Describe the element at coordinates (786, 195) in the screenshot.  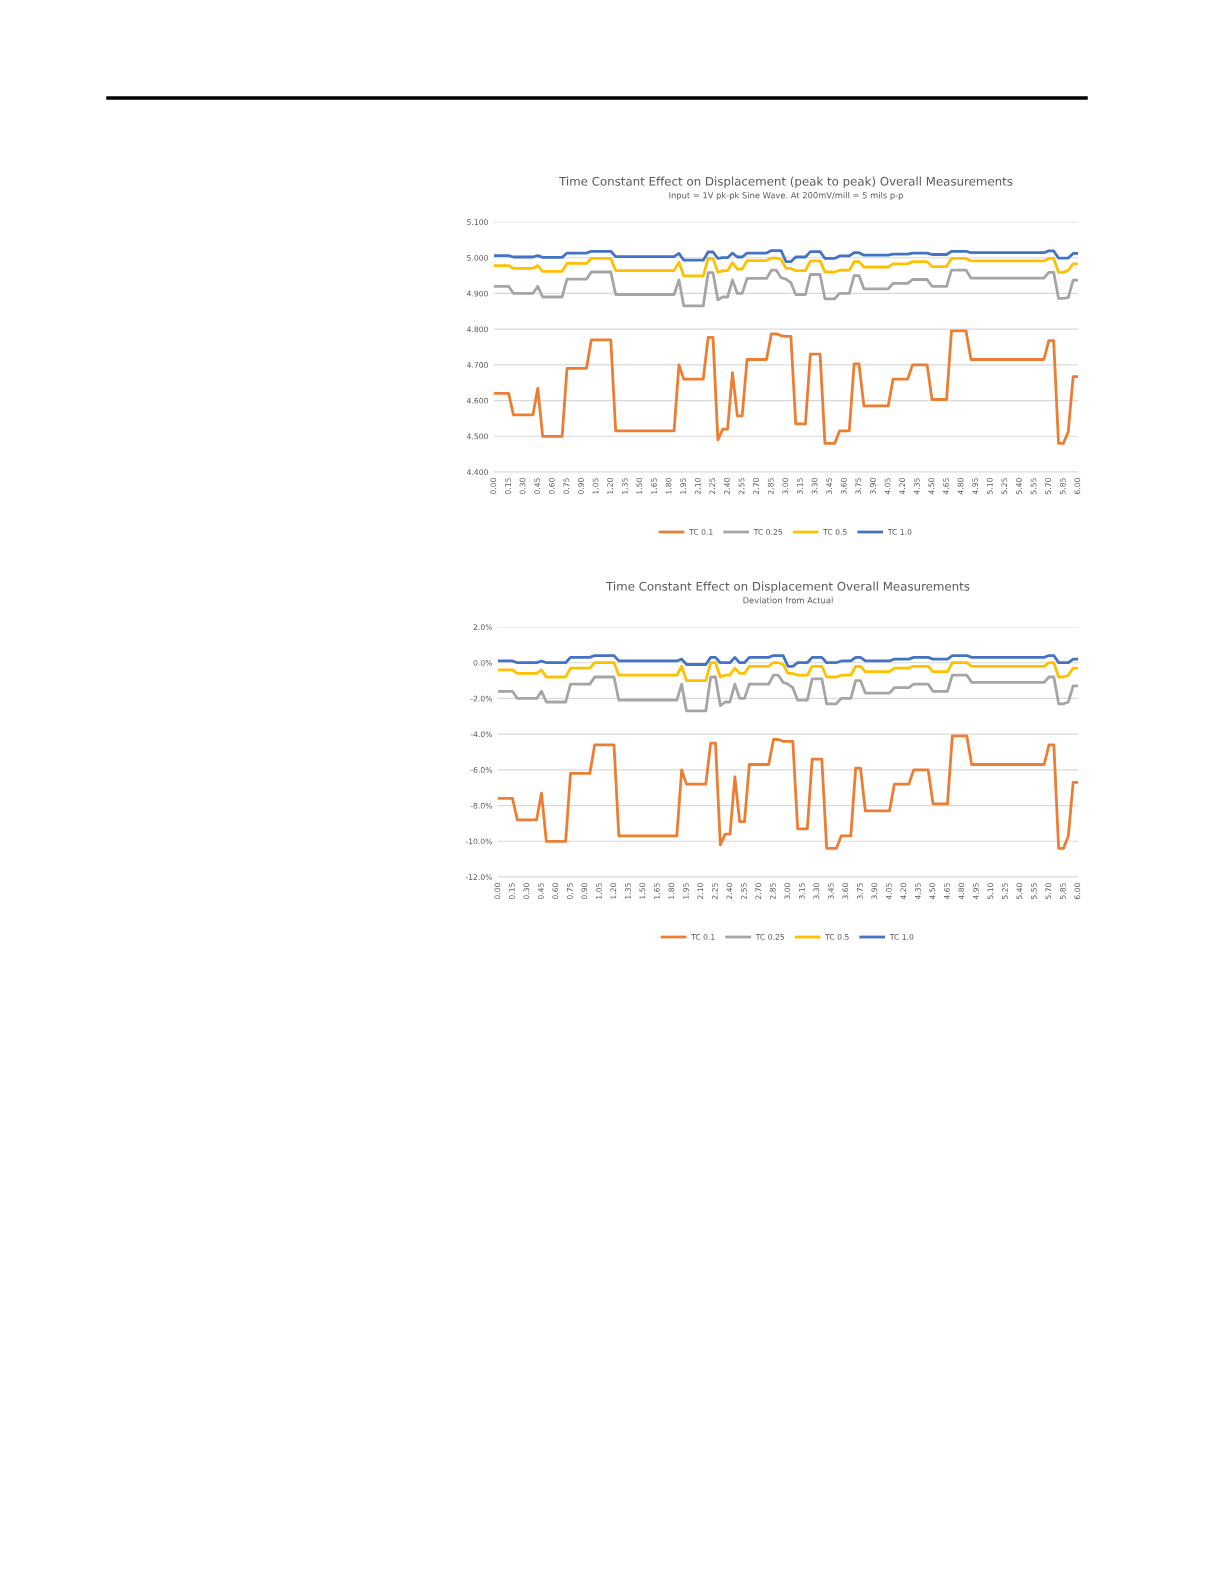
I see `chart-subtitle: Input = 1V pk-pk Sine Wave. At 200mV/mill = 5 mils p-p` at that location.